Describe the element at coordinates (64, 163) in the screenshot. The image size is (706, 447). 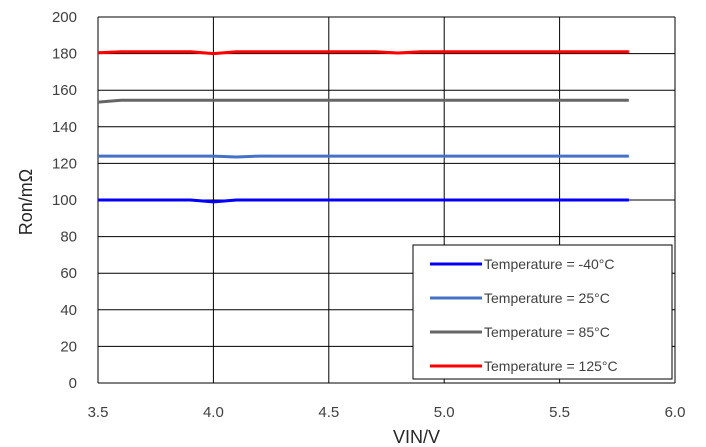
I see `y-tick-label: 120` at that location.